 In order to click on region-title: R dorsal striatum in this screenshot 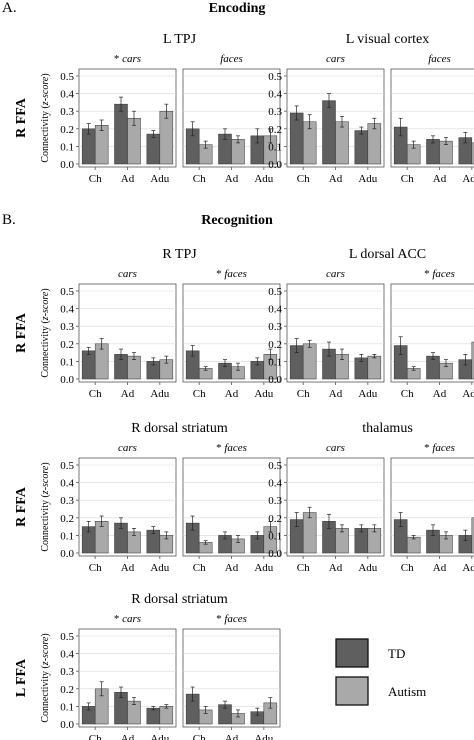, I will do `click(179, 599)`.